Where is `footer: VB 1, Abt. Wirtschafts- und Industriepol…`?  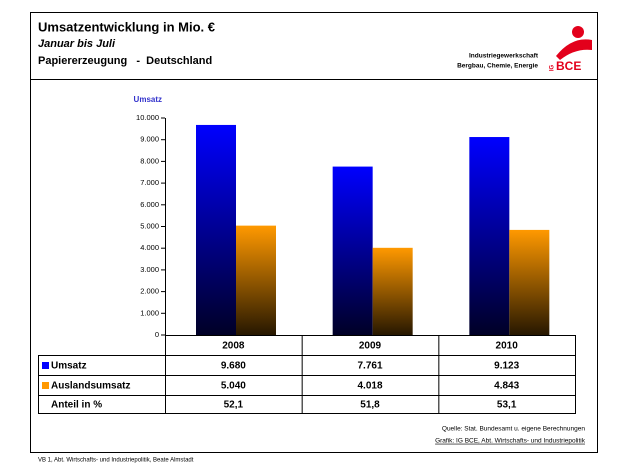 footer: VB 1, Abt. Wirtschafts- und Industriepol… is located at coordinates (116, 461).